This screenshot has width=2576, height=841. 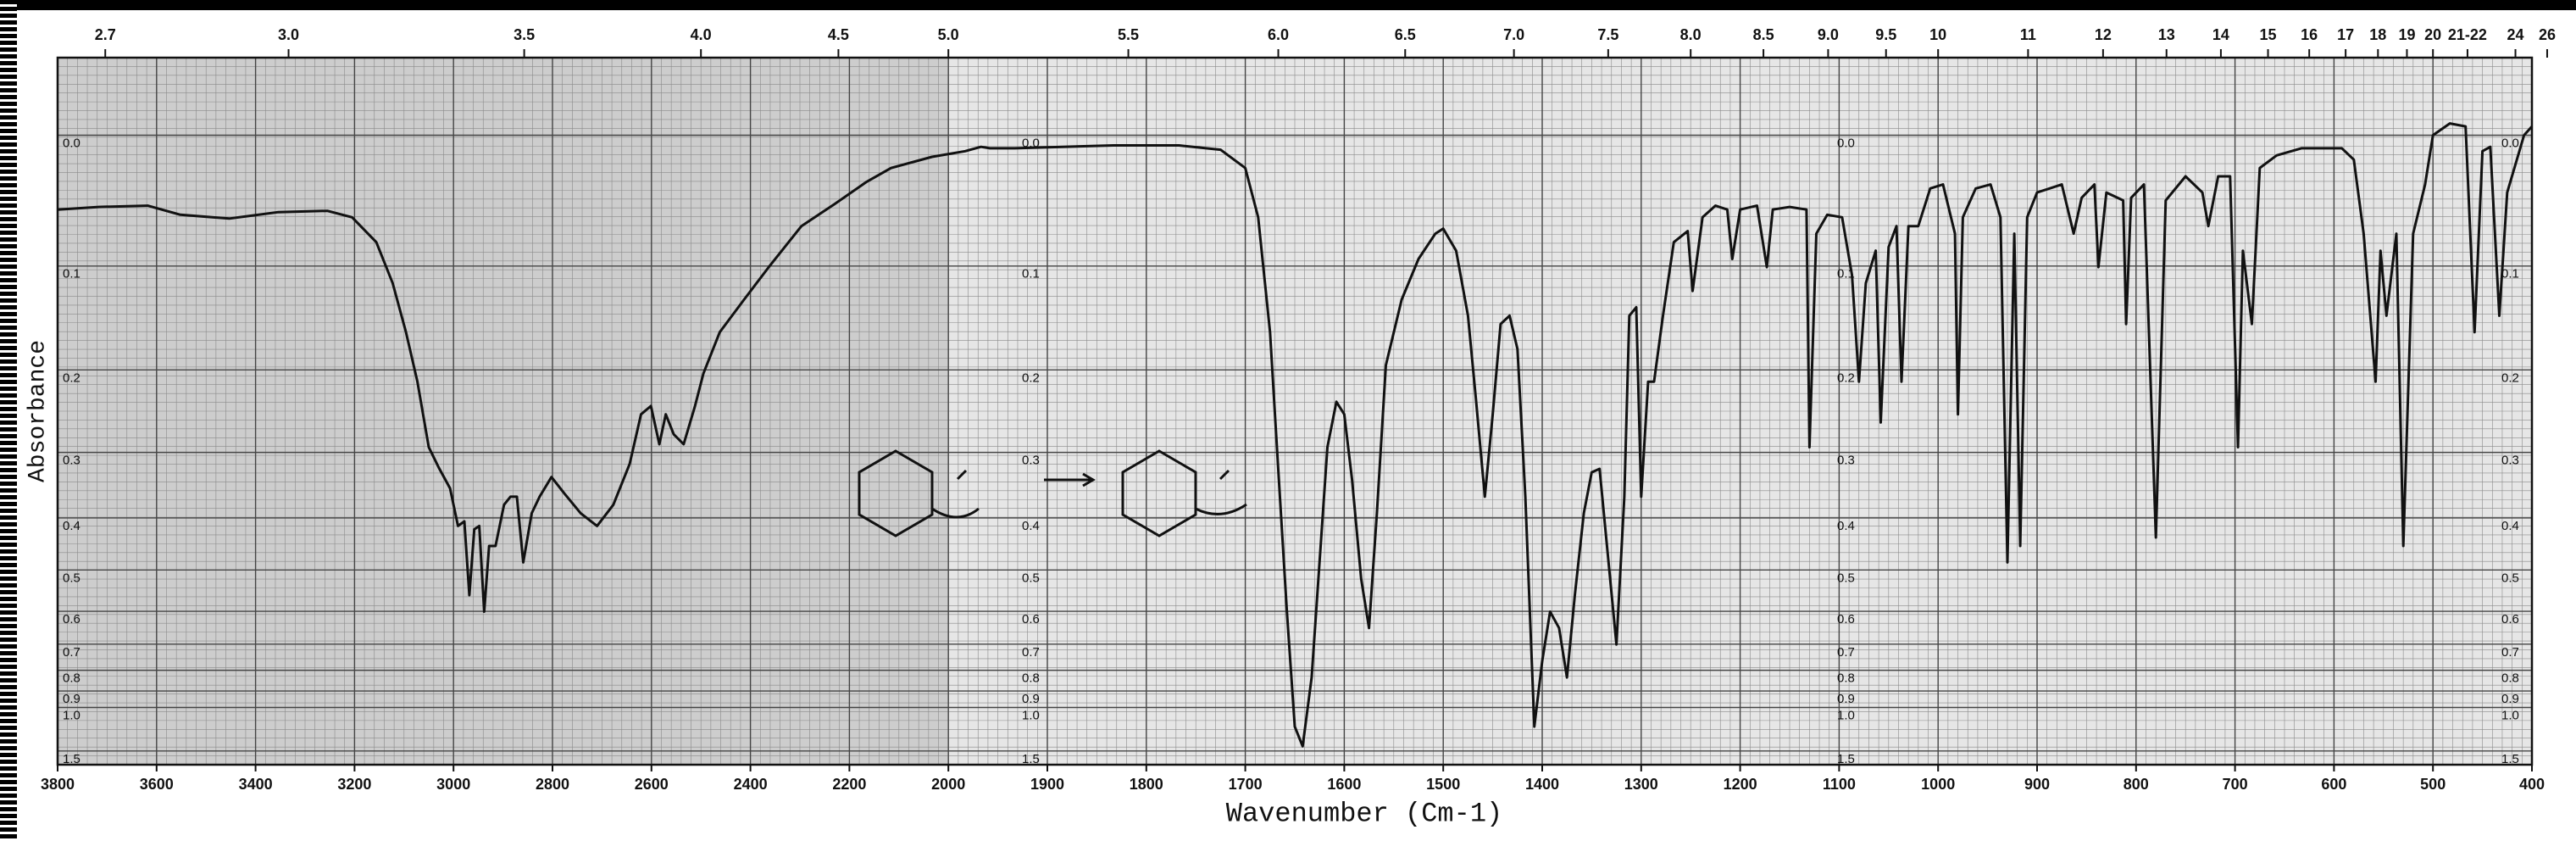 I want to click on top-tick-label: 21-22, so click(x=2467, y=34).